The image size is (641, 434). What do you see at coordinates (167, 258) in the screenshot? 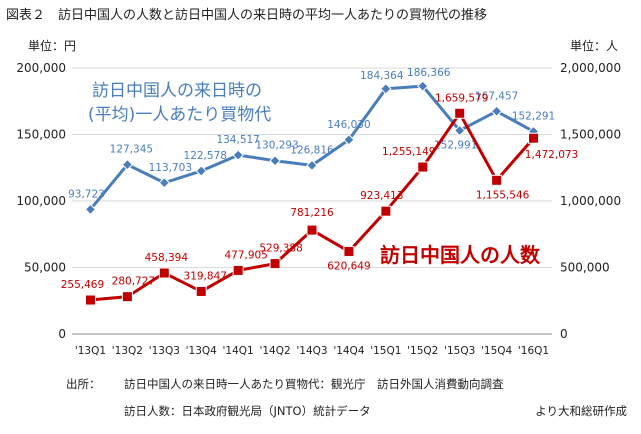
I see `data-label: 458,394` at bounding box center [167, 258].